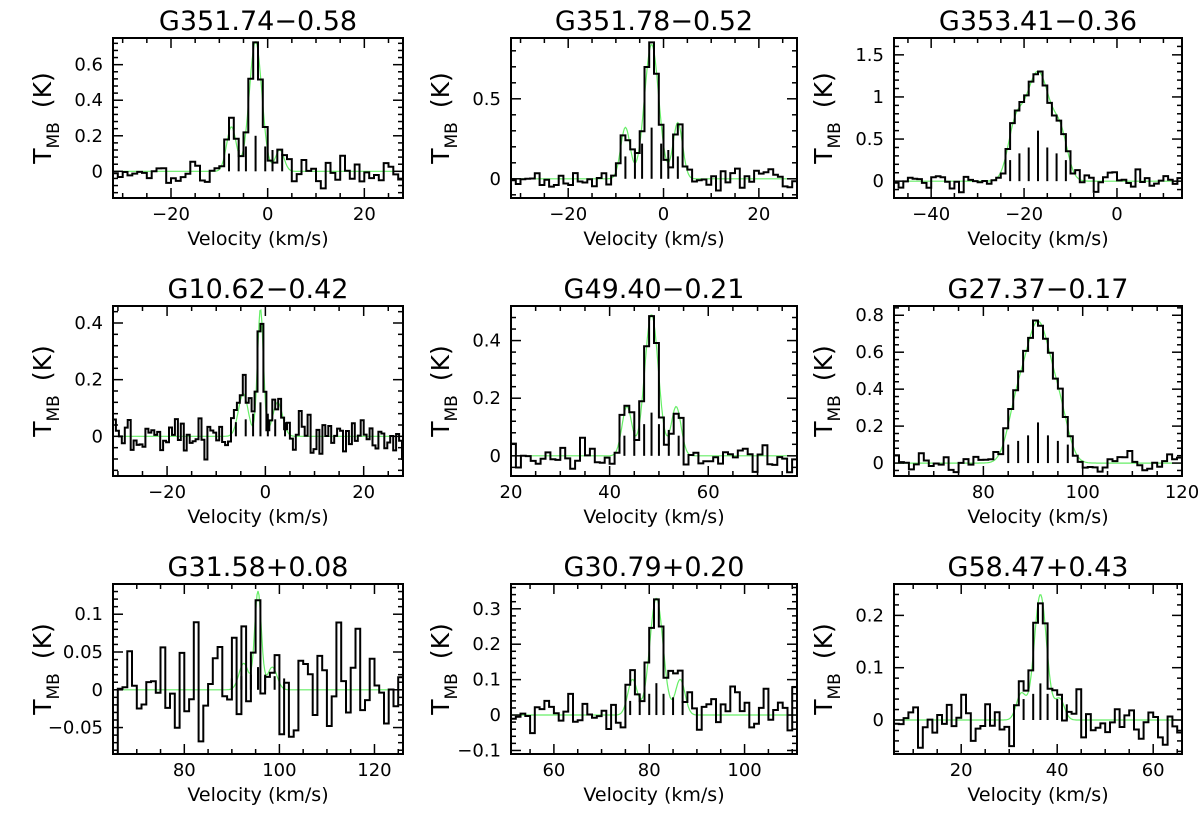 The height and width of the screenshot is (817, 1200). I want to click on panel-title: G31.58+0.08, so click(258, 567).